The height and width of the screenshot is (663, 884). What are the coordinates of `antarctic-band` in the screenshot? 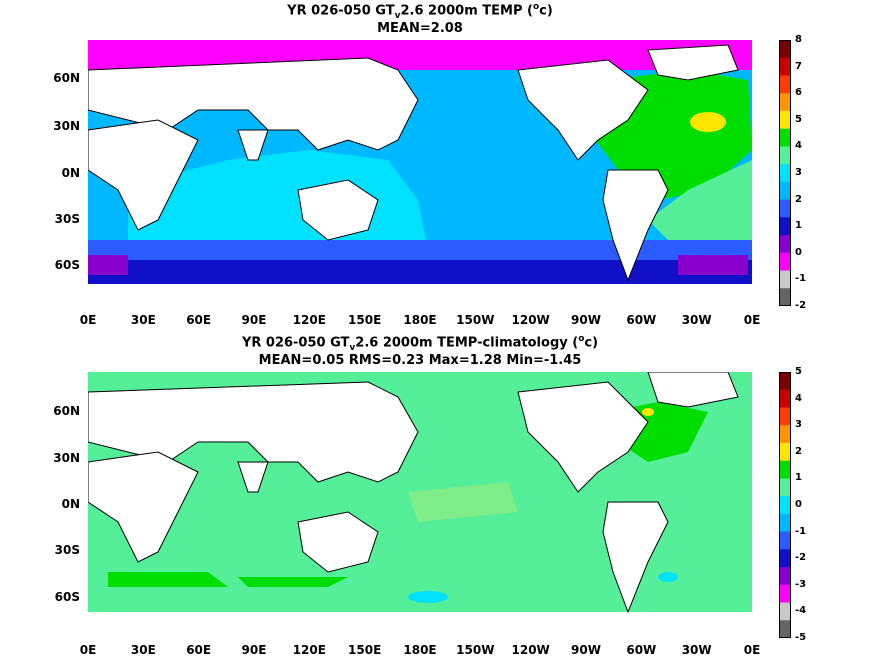 It's located at (420, 273).